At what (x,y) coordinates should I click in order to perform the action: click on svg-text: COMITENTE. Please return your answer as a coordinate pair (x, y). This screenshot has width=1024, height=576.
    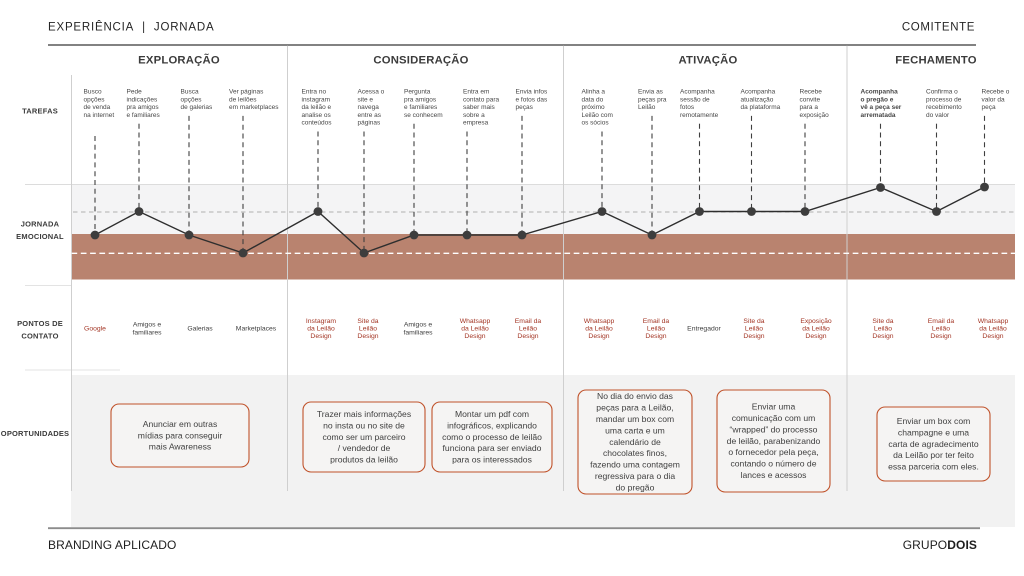
    Looking at the image, I should click on (938, 28).